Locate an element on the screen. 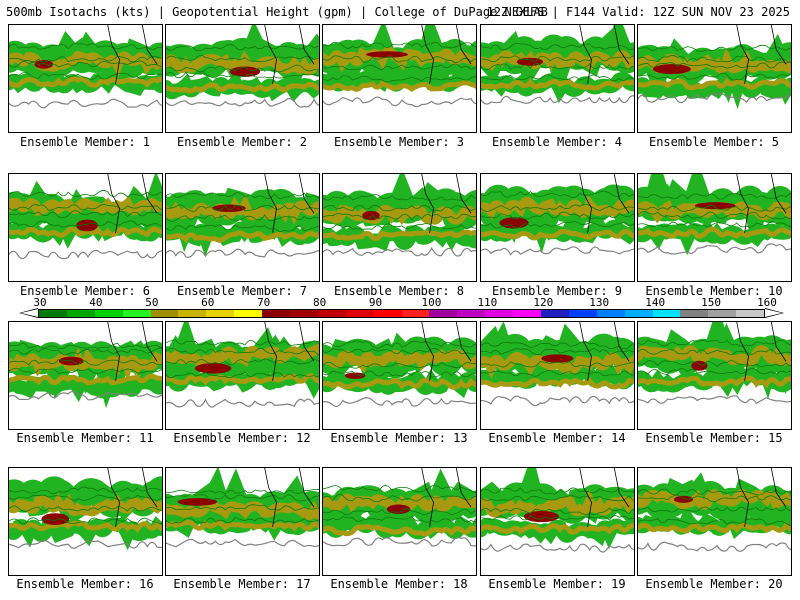  member-label-17: Ensemble Member: 17 is located at coordinates (242, 584).